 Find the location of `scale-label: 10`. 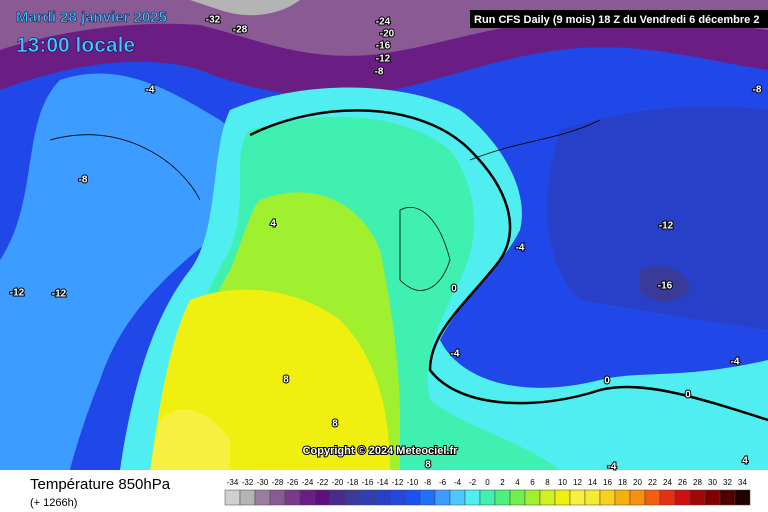

scale-label: 10 is located at coordinates (562, 482).